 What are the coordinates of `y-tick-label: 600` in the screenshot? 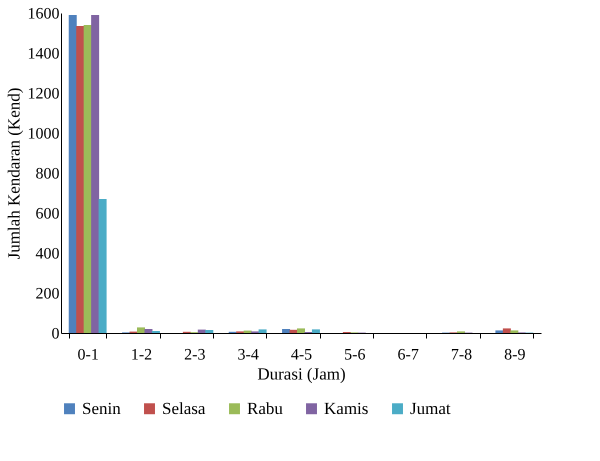 It's located at (48, 214).